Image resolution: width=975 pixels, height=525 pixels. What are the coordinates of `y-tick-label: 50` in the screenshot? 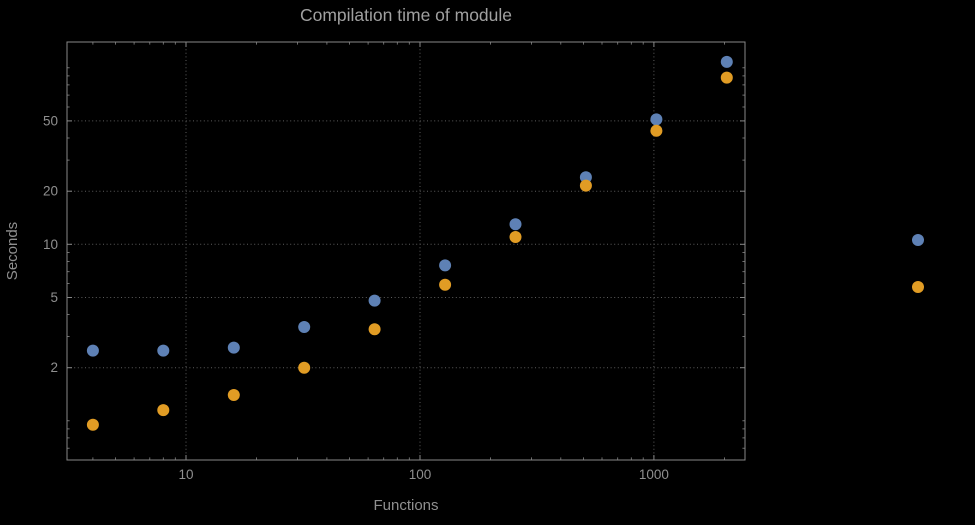 It's located at (50, 120).